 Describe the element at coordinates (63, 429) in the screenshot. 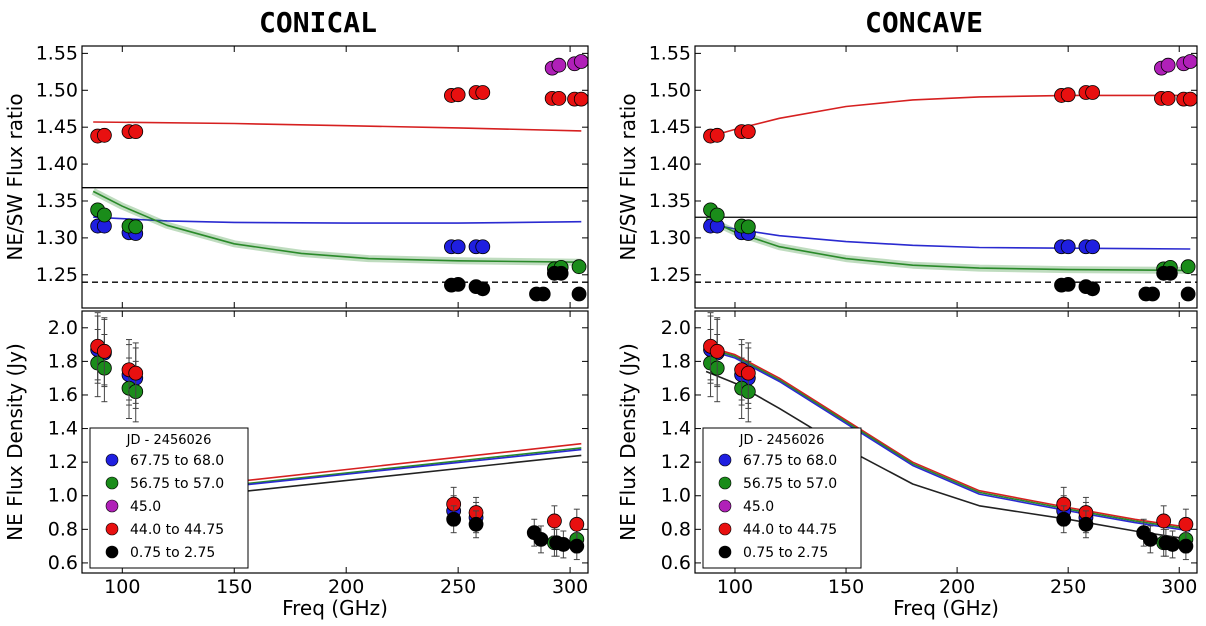

I see `y-tick-label: 1.4` at that location.